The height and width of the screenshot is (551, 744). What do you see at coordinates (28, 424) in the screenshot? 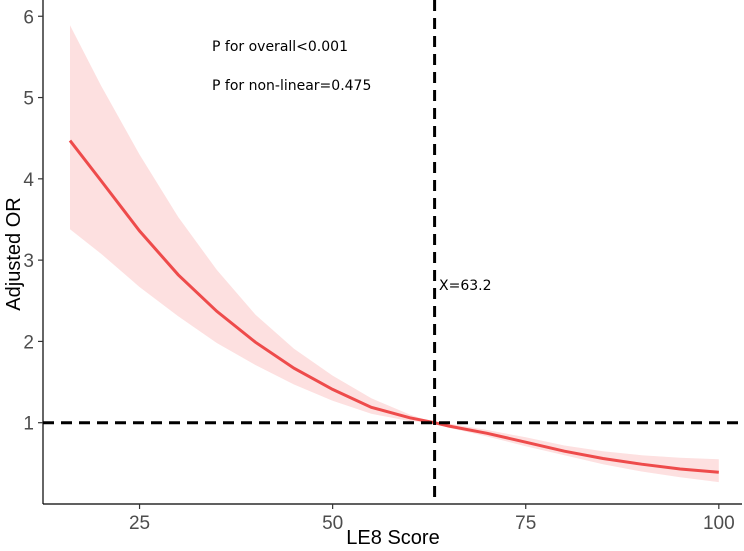
I see `y-tick-label: 1` at bounding box center [28, 424].